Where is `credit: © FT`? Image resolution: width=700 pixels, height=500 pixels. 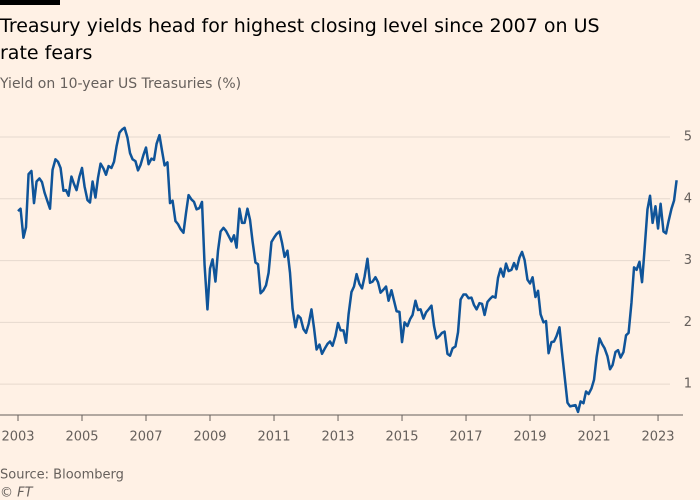
credit: © FT is located at coordinates (17, 493).